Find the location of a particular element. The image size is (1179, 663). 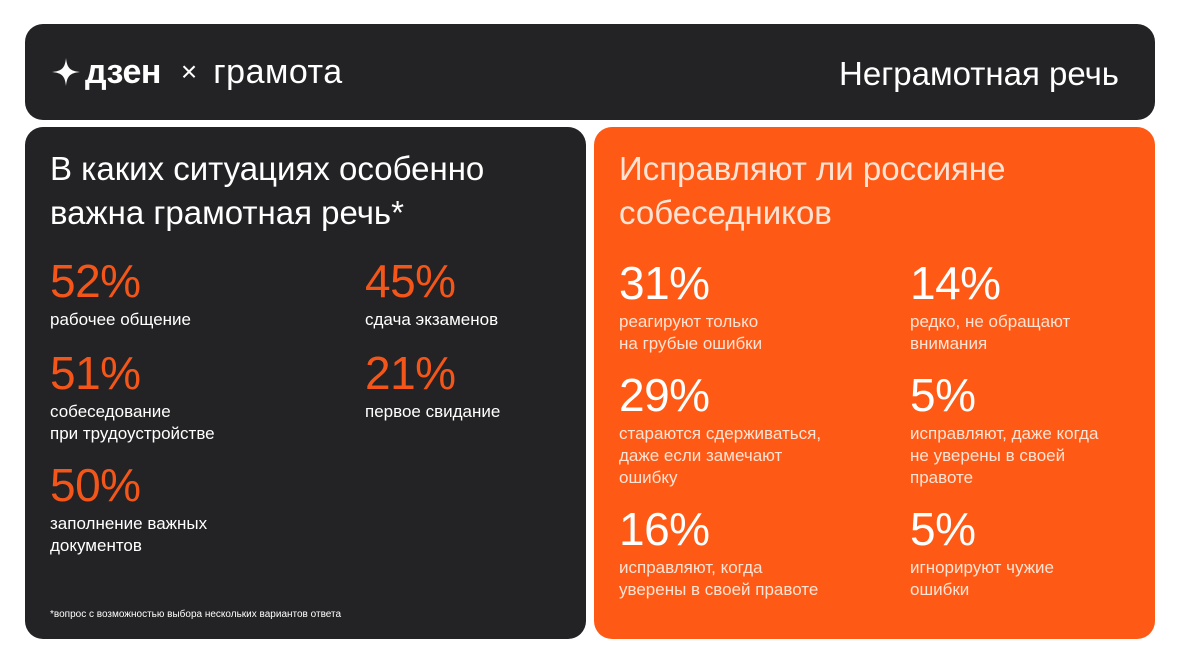

stat-label: реагируют только на грубые ошибки is located at coordinates (691, 332).